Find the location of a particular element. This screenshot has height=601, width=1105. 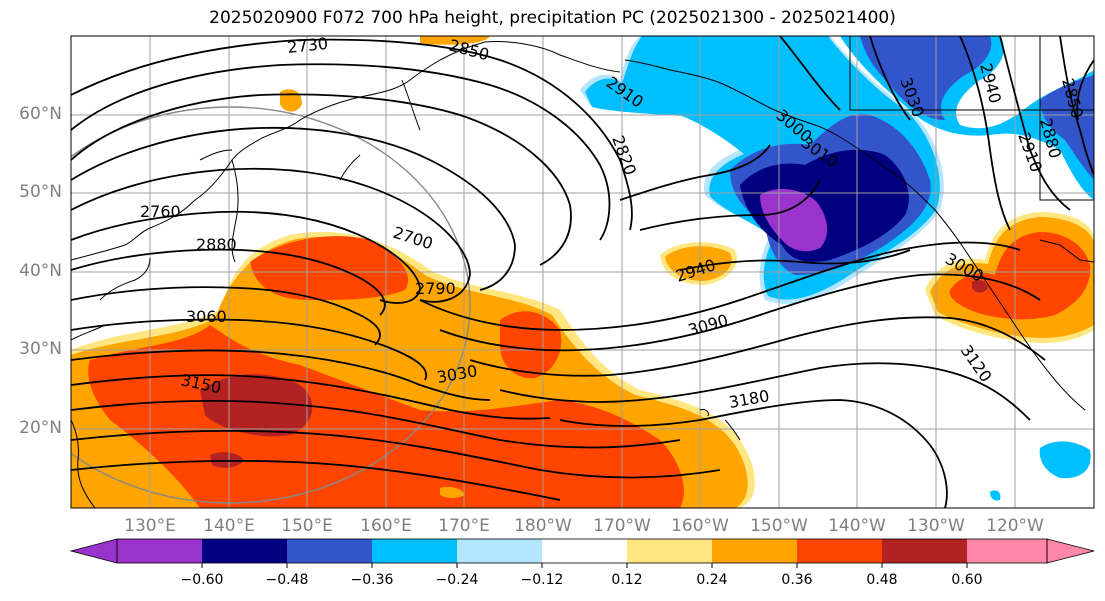

colorbar-tick-label: −0.48 is located at coordinates (287, 580).